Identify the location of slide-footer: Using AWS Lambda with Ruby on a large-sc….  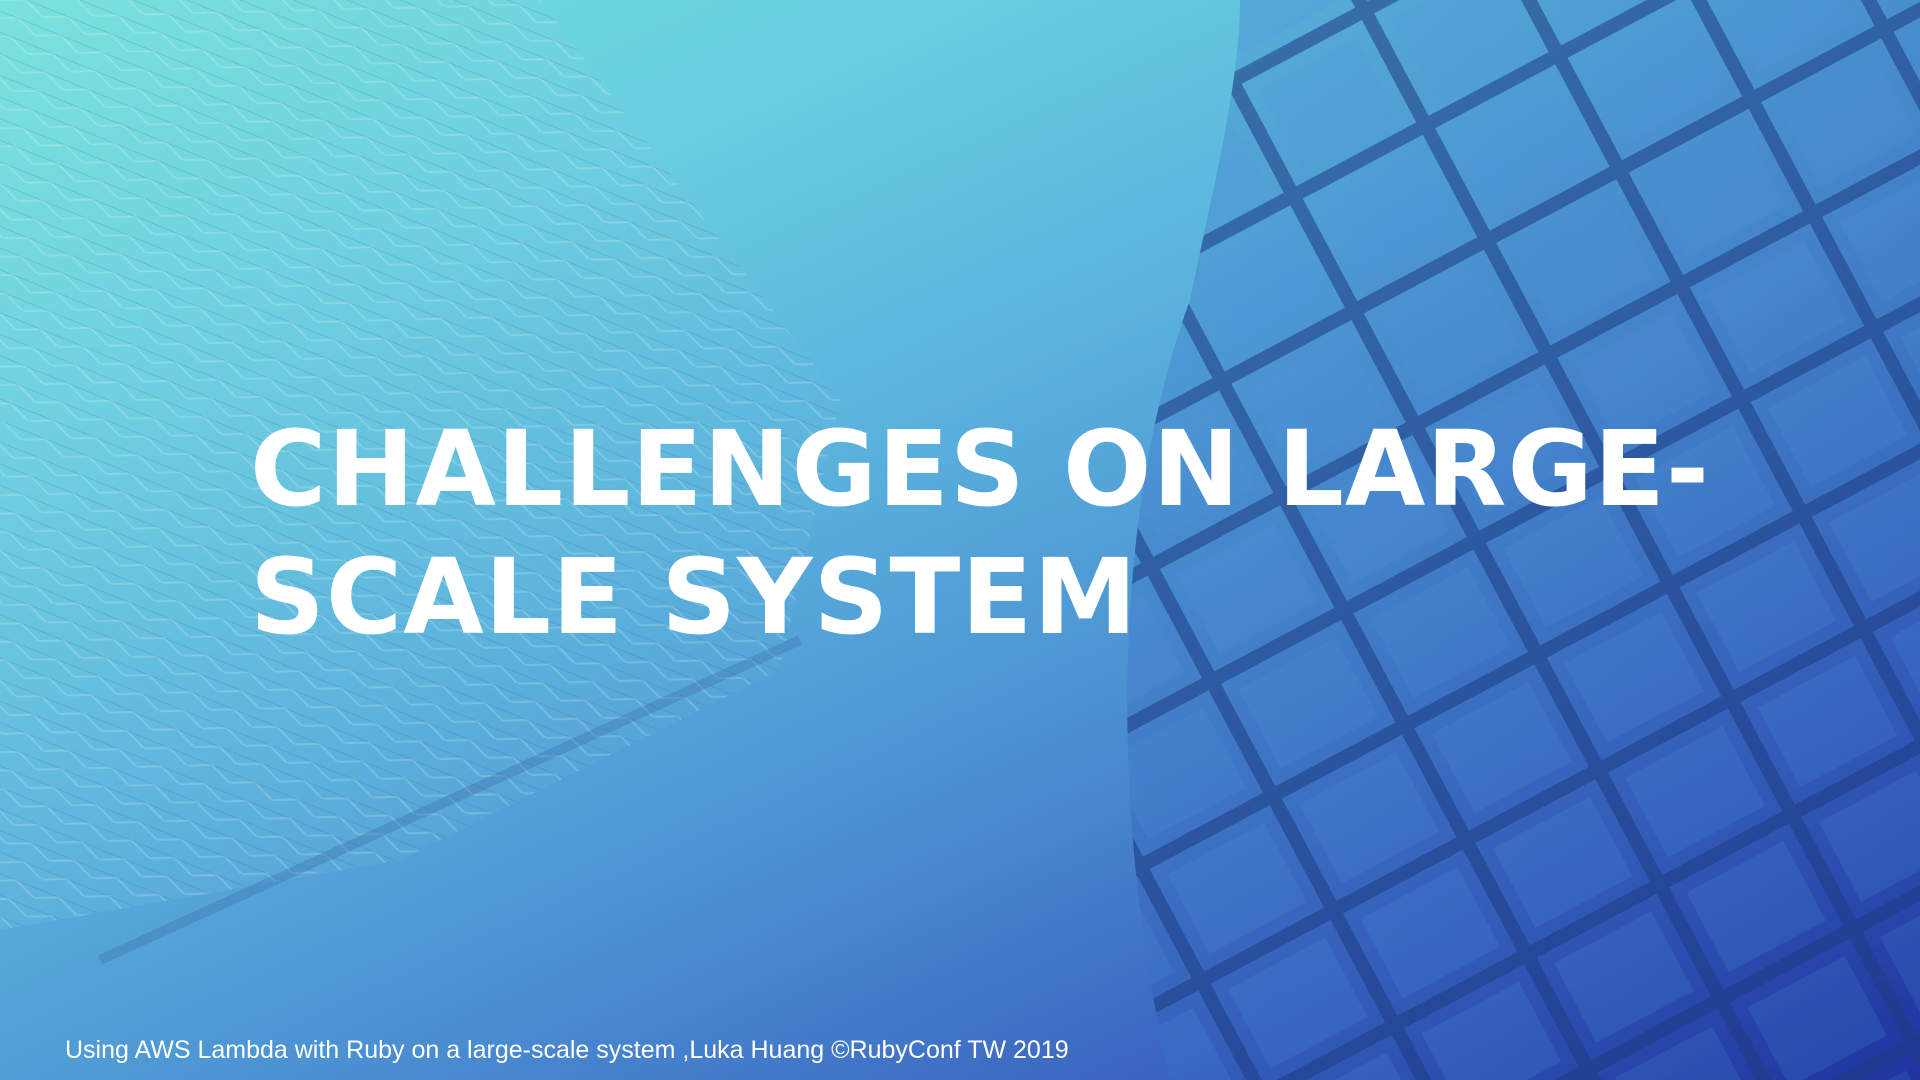
(567, 1050).